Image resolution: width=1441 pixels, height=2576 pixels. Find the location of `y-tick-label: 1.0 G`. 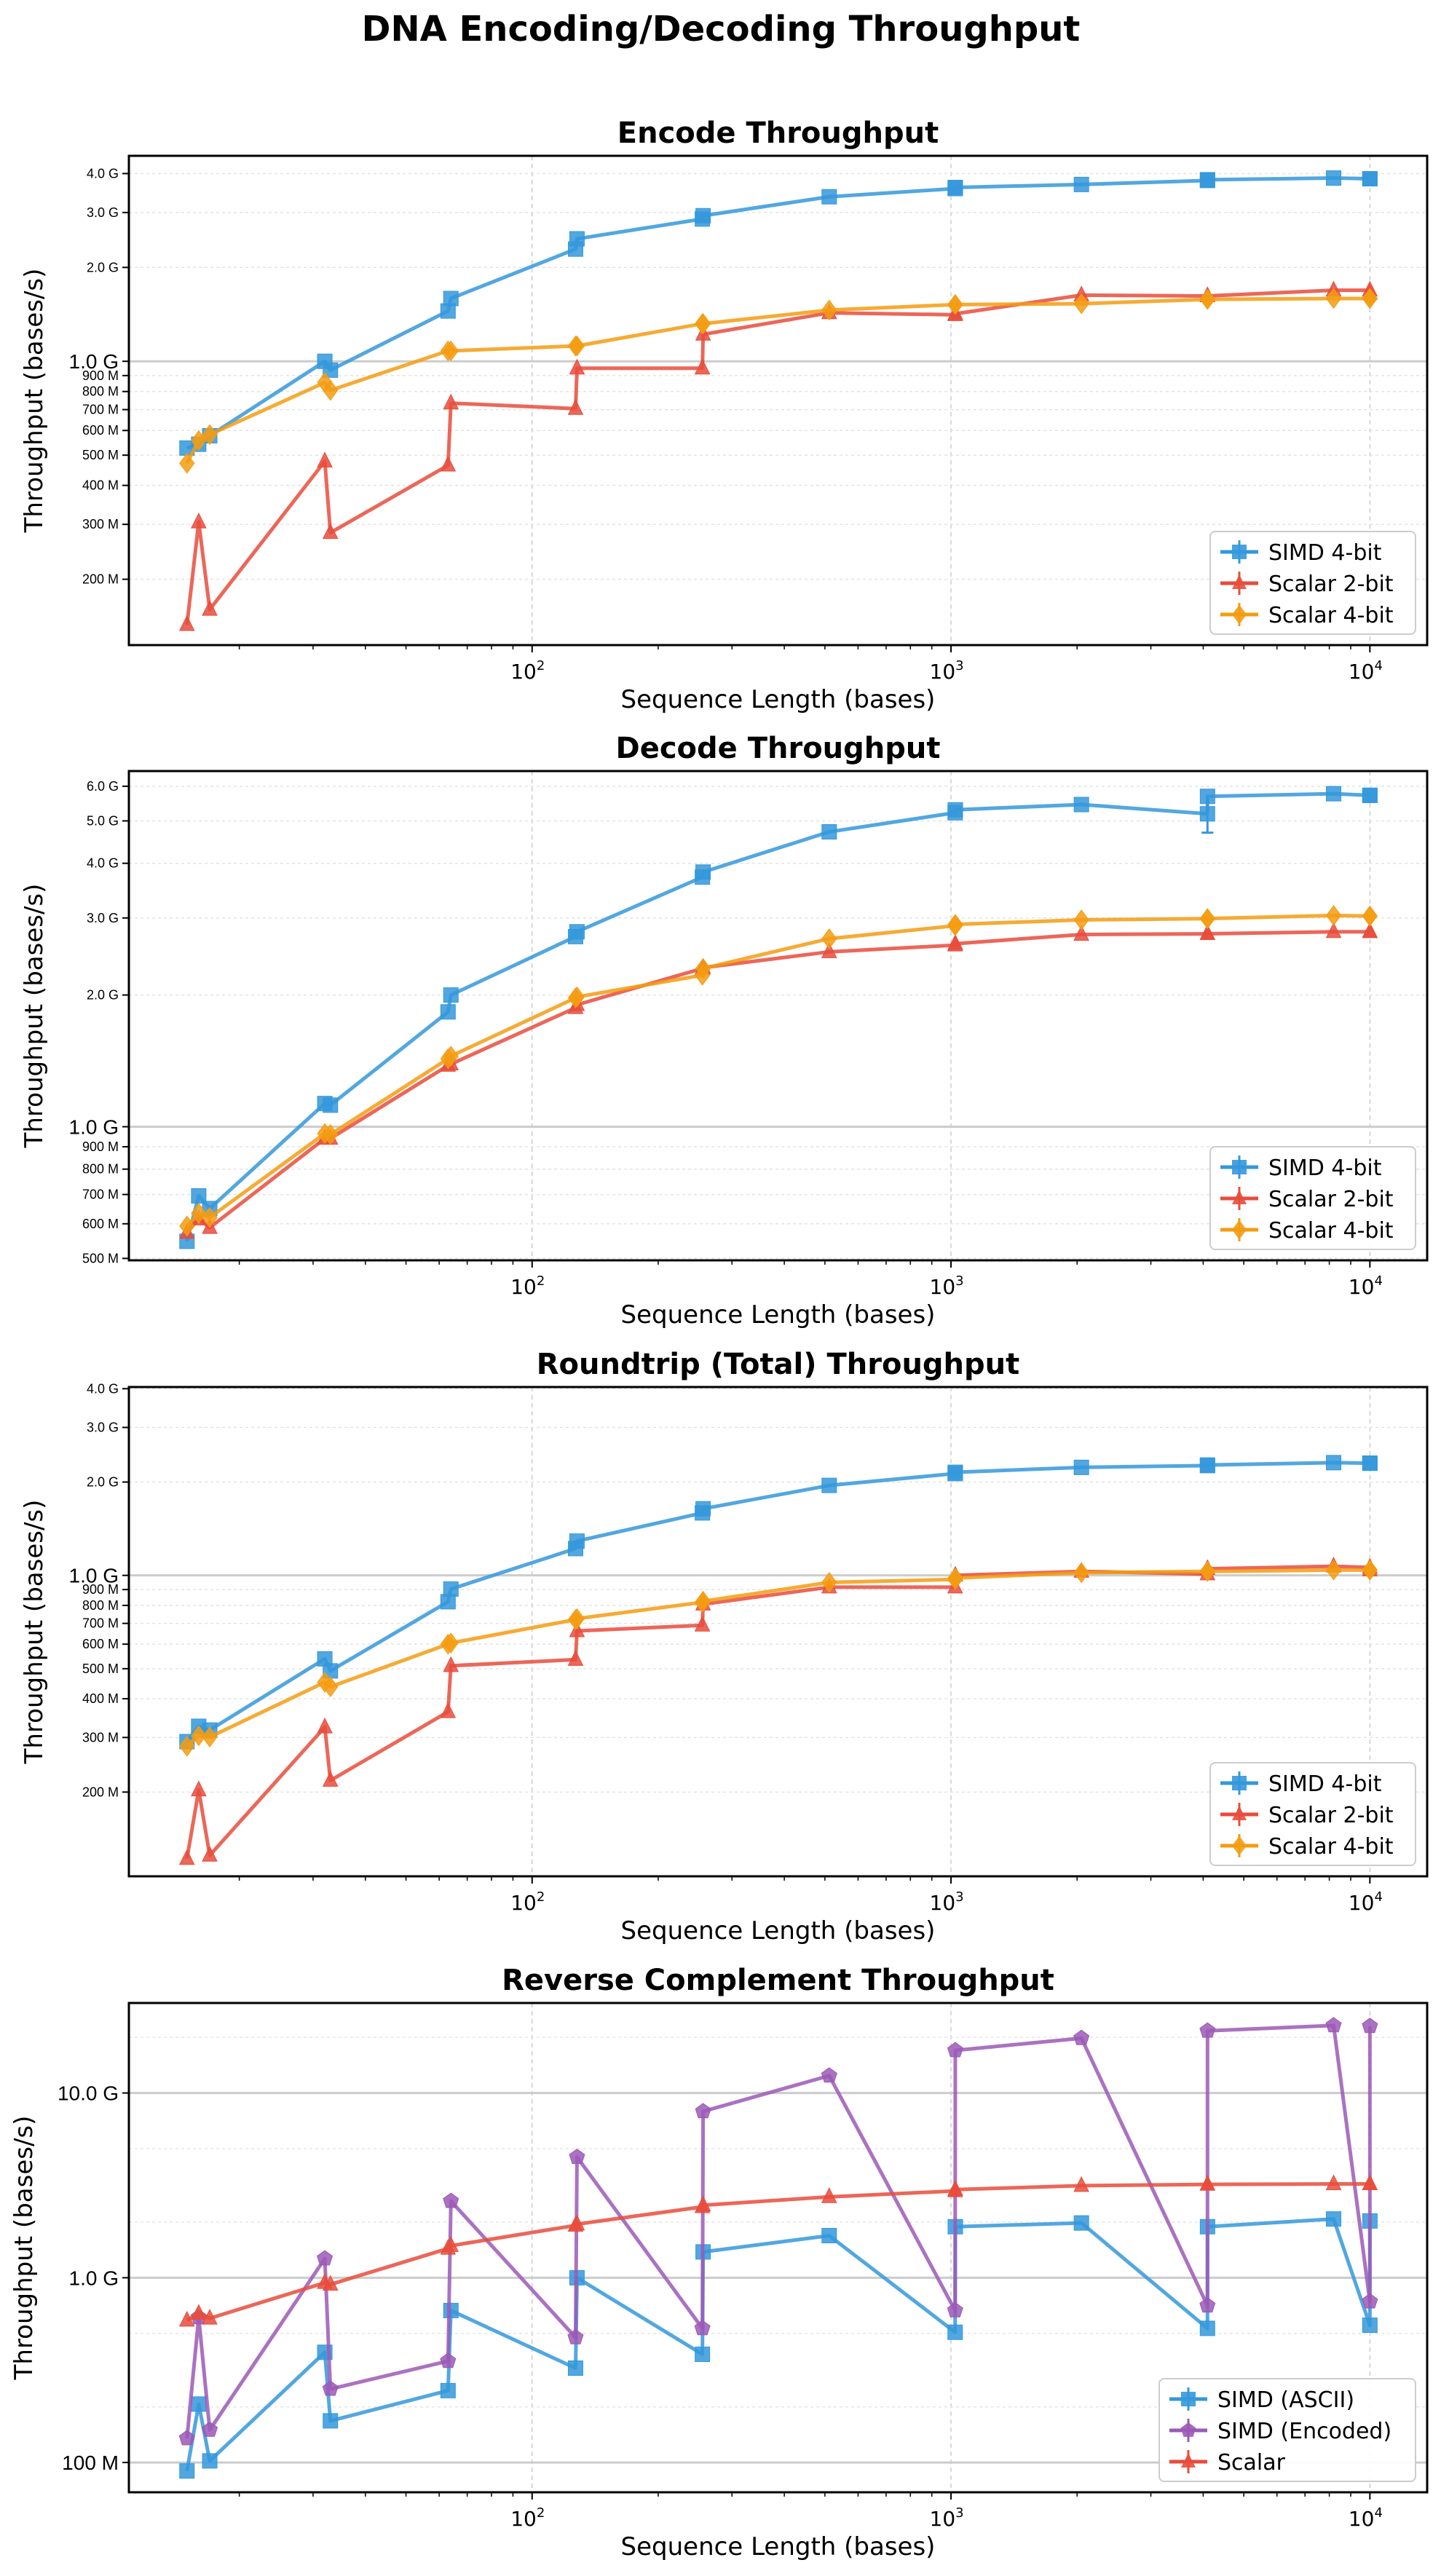

y-tick-label: 1.0 G is located at coordinates (94, 1127).